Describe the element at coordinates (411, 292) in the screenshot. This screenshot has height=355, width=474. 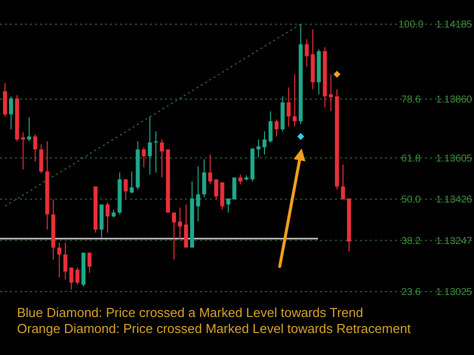
I see `annotation: 23.6` at that location.